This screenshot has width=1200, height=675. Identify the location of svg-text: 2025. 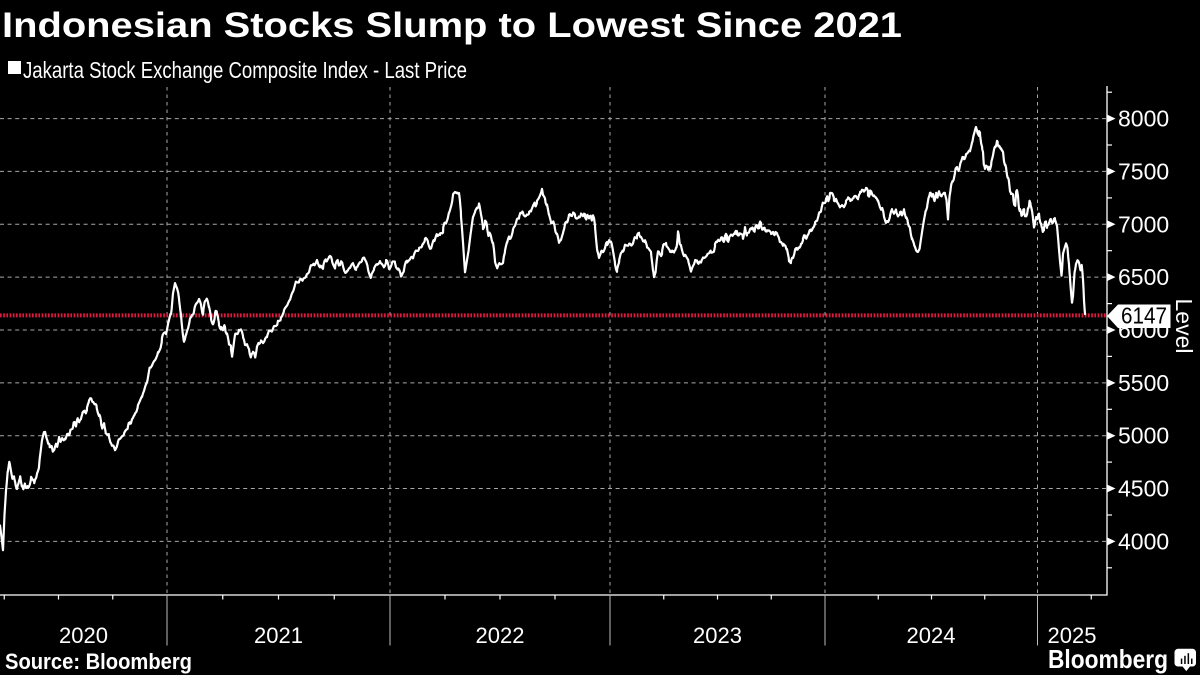
(1072, 635).